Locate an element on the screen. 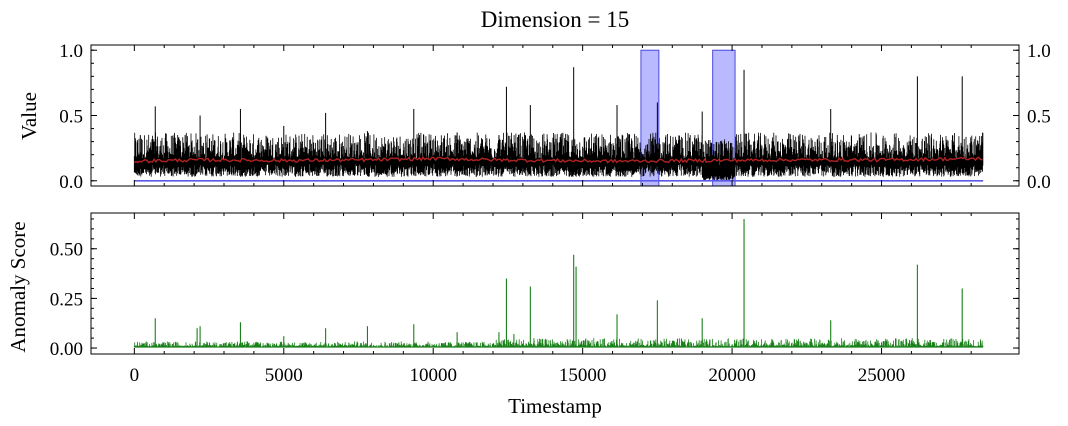 Image resolution: width=1068 pixels, height=426 pixels. anomaly-score-noise is located at coordinates (558, 342).